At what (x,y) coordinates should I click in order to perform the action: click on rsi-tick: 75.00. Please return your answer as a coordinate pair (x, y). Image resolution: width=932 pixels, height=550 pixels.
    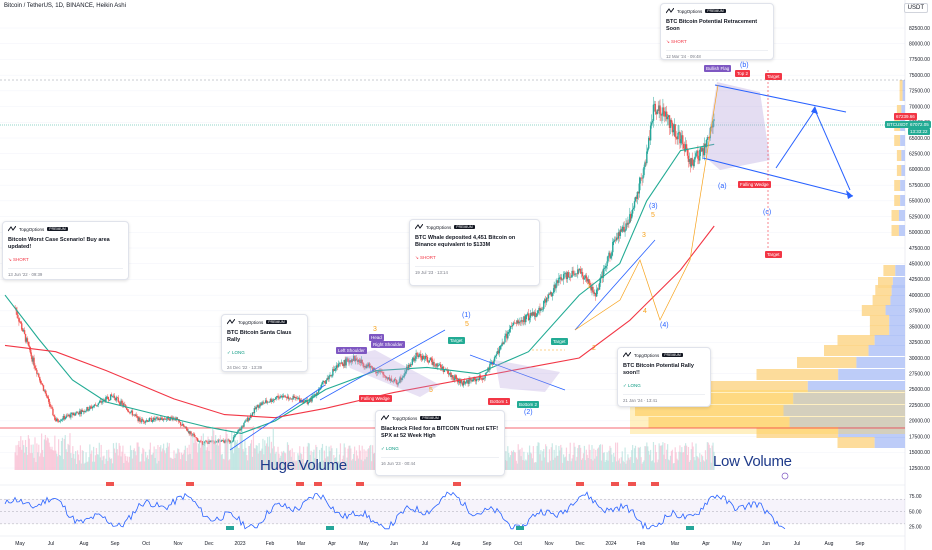
    Looking at the image, I should click on (915, 497).